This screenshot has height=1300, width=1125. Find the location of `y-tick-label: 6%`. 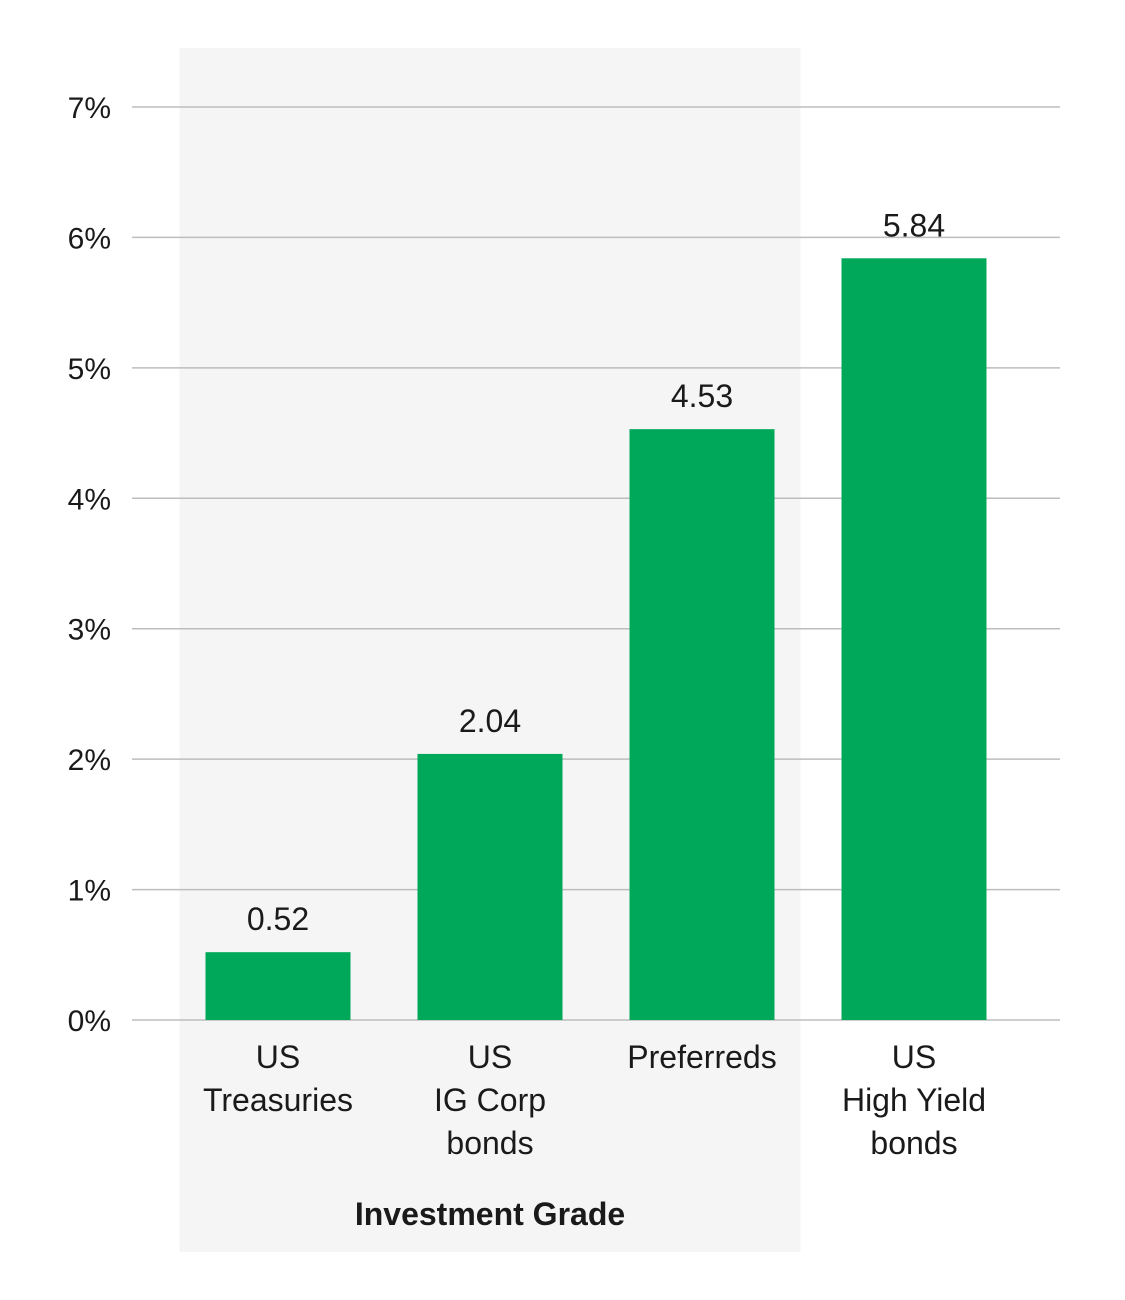

y-tick-label: 6% is located at coordinates (89, 238).